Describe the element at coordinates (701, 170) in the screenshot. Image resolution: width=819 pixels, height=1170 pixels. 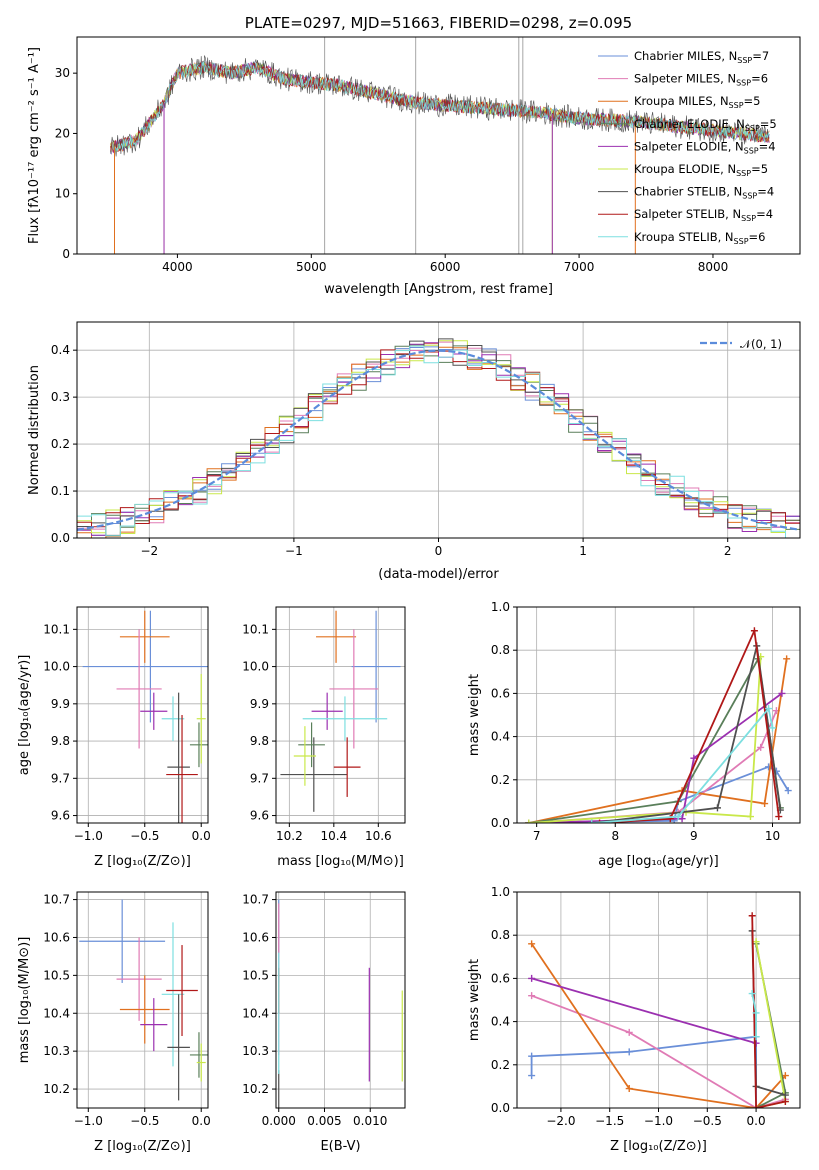
I see `legend-label: Kroupa ELODIE, NSSP=5` at that location.